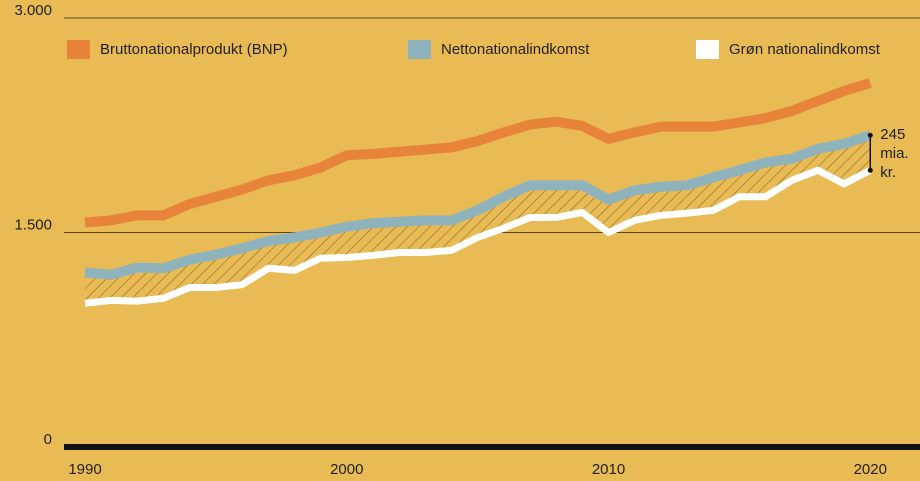 Image resolution: width=920 pixels, height=481 pixels. What do you see at coordinates (346, 469) in the screenshot?
I see `x-tick-label: 2000` at bounding box center [346, 469].